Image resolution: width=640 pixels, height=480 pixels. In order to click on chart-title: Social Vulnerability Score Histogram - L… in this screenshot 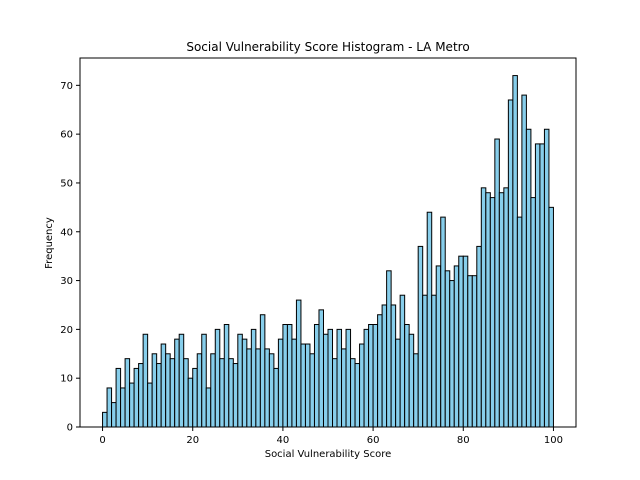, I will do `click(327, 47)`.